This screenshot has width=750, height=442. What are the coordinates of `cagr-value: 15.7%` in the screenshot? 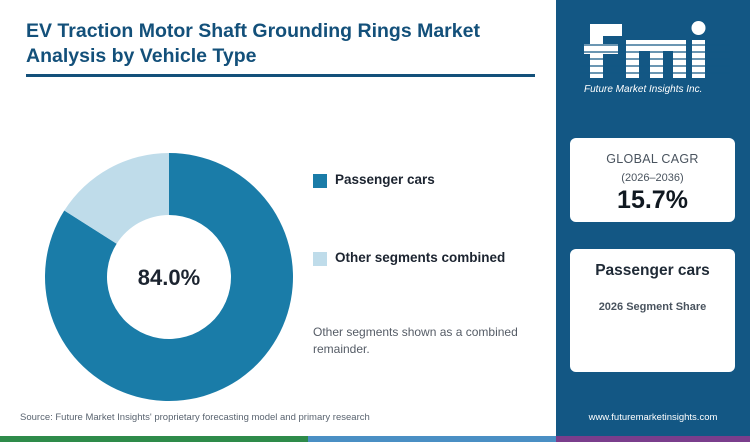 It's located at (652, 200).